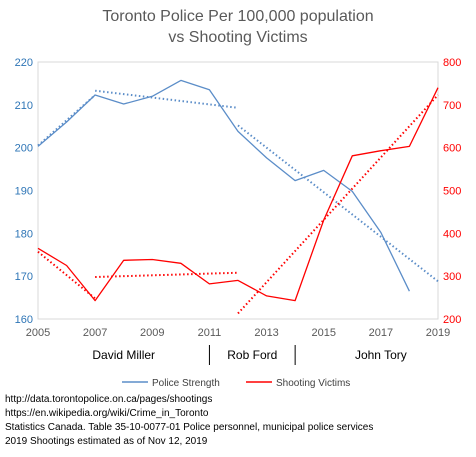 The height and width of the screenshot is (457, 476). Describe the element at coordinates (210, 333) in the screenshot. I see `x-tick-label: 2011` at that location.